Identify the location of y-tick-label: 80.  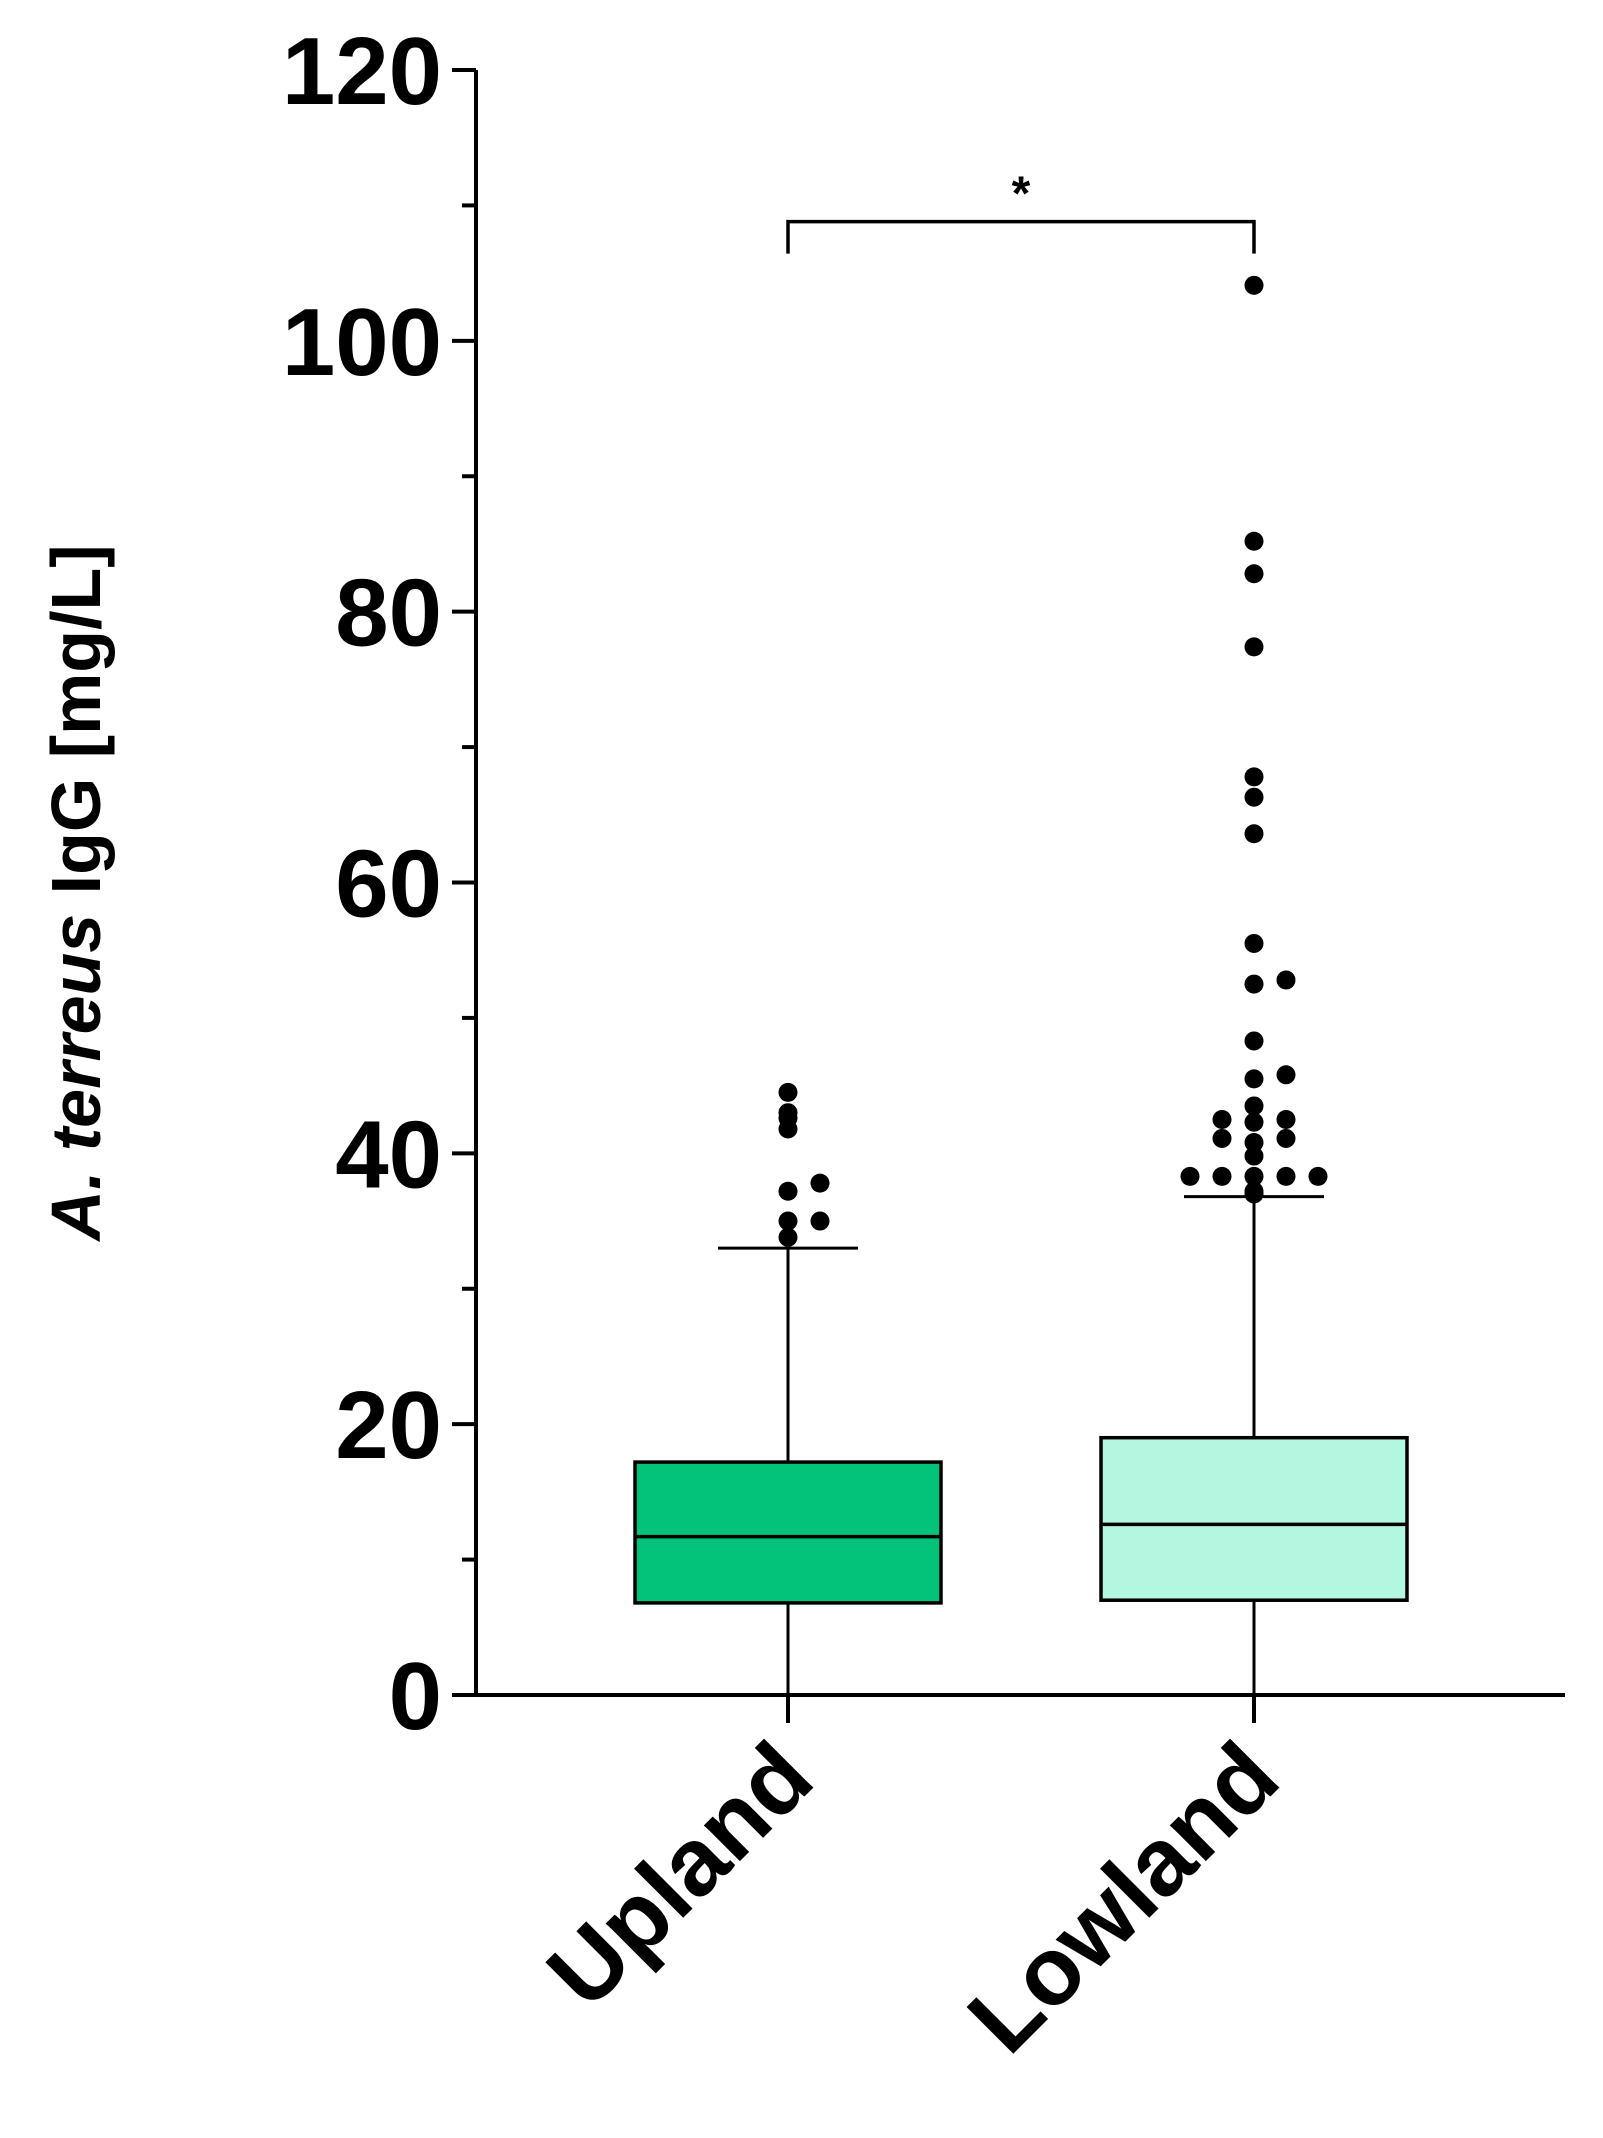
(388, 613).